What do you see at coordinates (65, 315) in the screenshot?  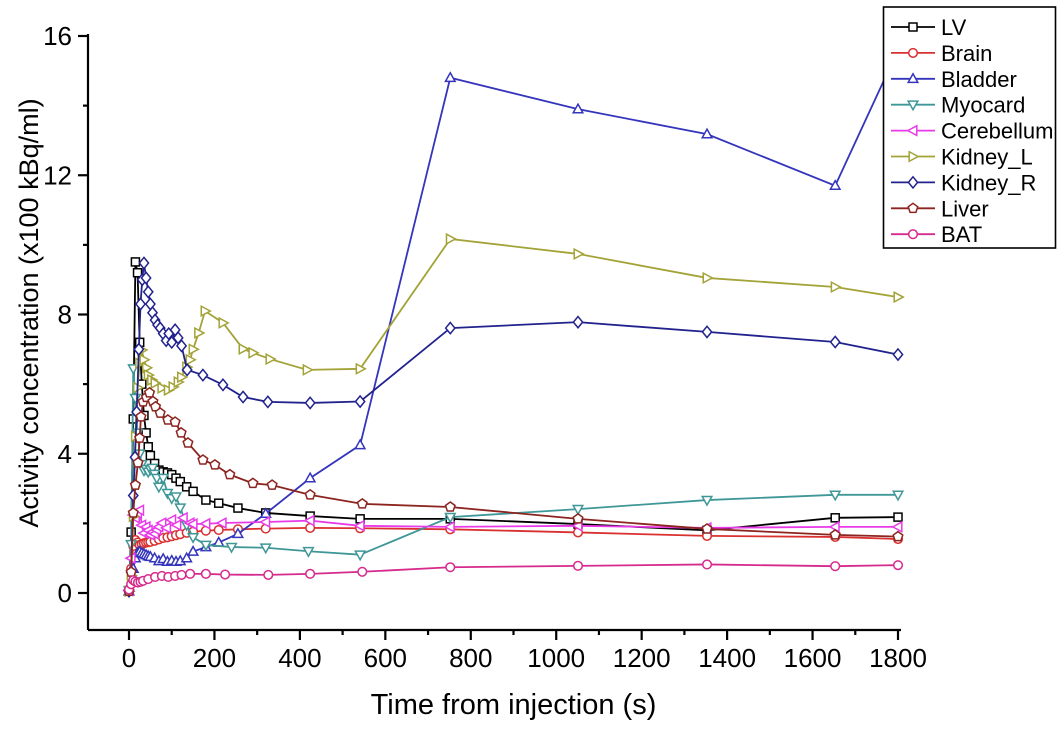 I see `y-tick-label: 8` at bounding box center [65, 315].